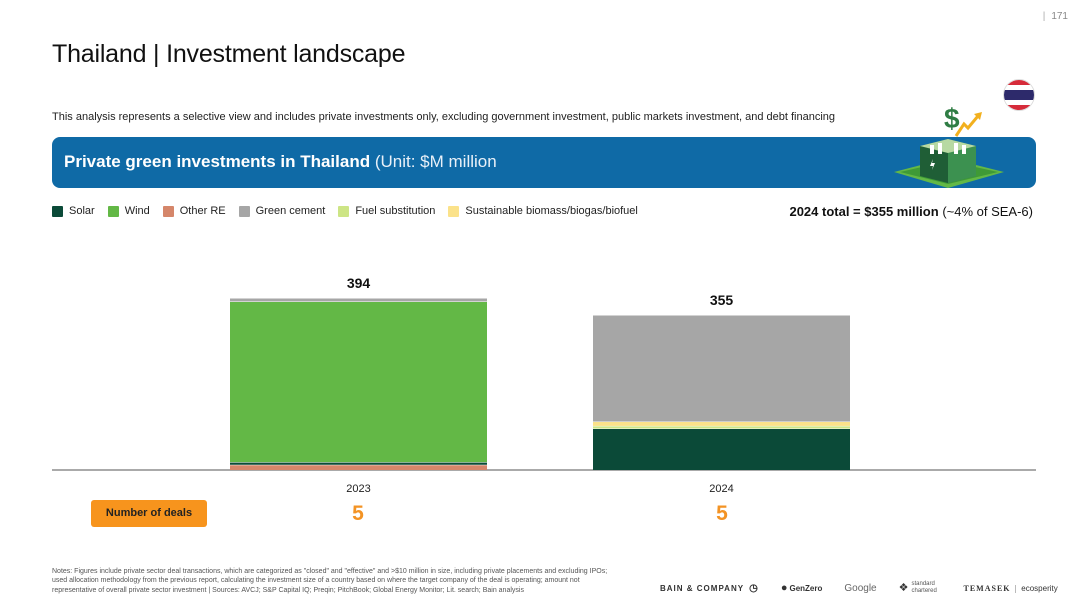 The width and height of the screenshot is (1080, 608). Describe the element at coordinates (435, 161) in the screenshot. I see `banner-title-unit: (Unit: $M million` at that location.